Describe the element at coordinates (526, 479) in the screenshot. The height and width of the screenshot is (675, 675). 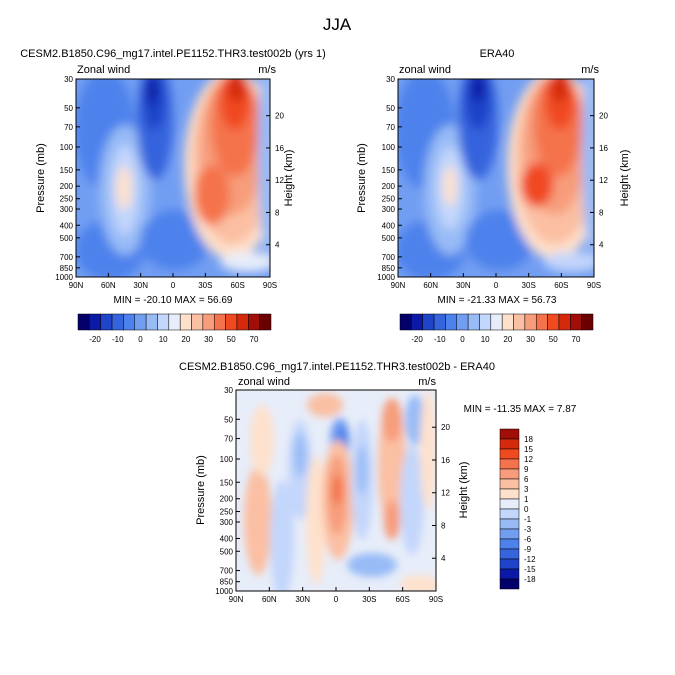
I see `colorbar-label: 6` at that location.